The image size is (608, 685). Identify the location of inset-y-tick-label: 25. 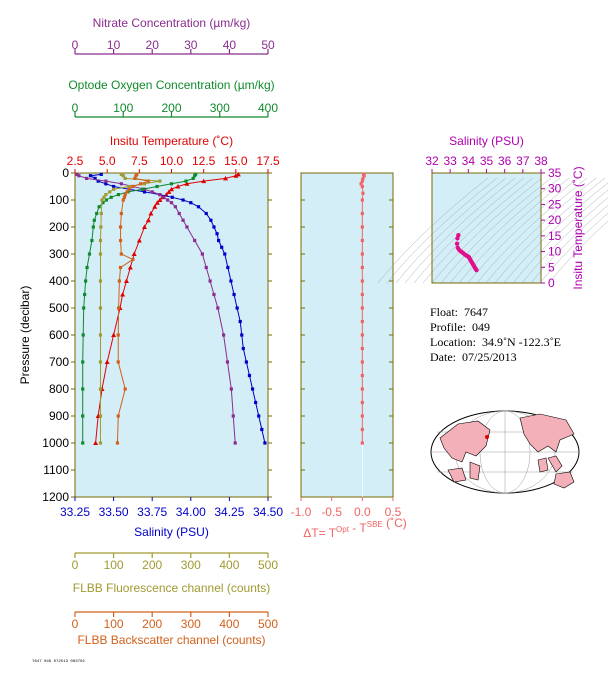
(555, 204).